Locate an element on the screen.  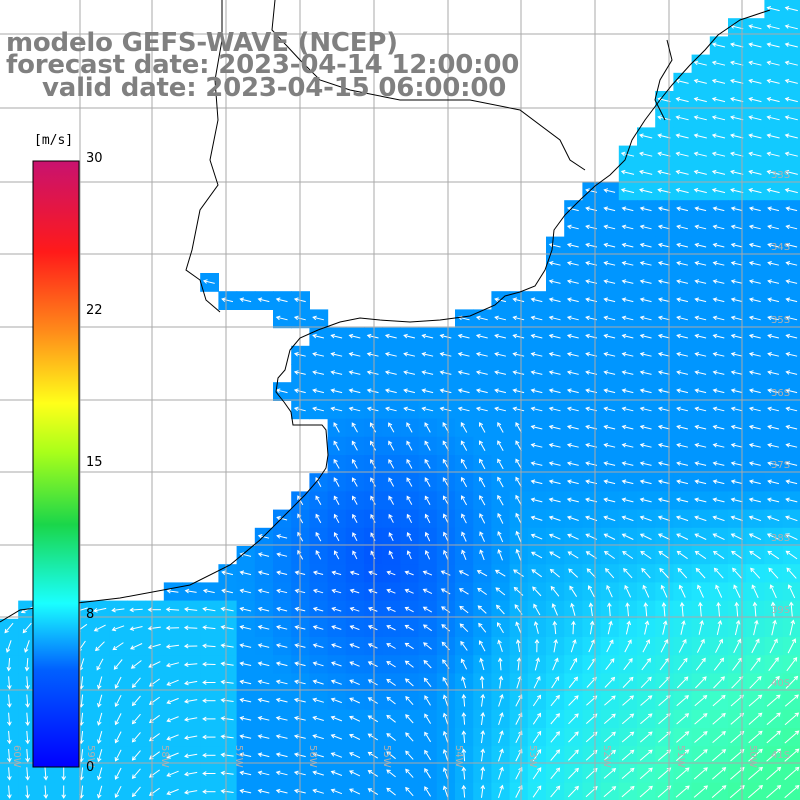
colorbar-tick-8: 8 is located at coordinates (90, 614).